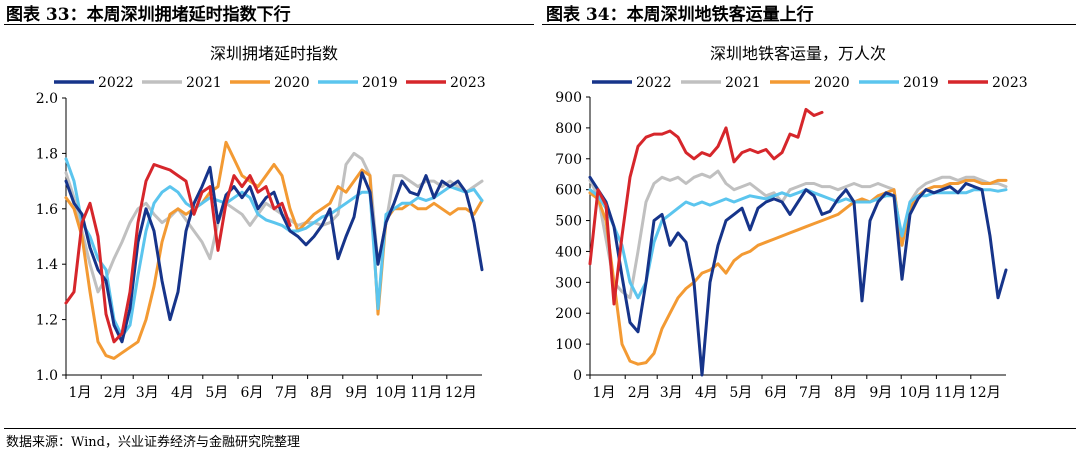  I want to click on y-tick-label: 800, so click(568, 129).